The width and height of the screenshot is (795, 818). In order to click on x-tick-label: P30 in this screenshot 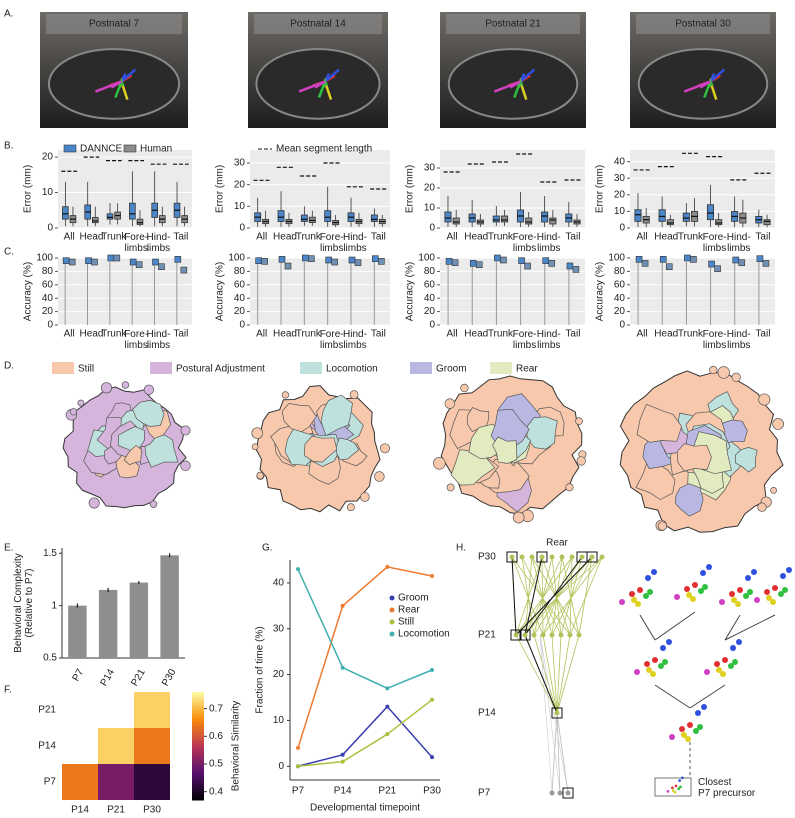, I will do `click(432, 791)`.